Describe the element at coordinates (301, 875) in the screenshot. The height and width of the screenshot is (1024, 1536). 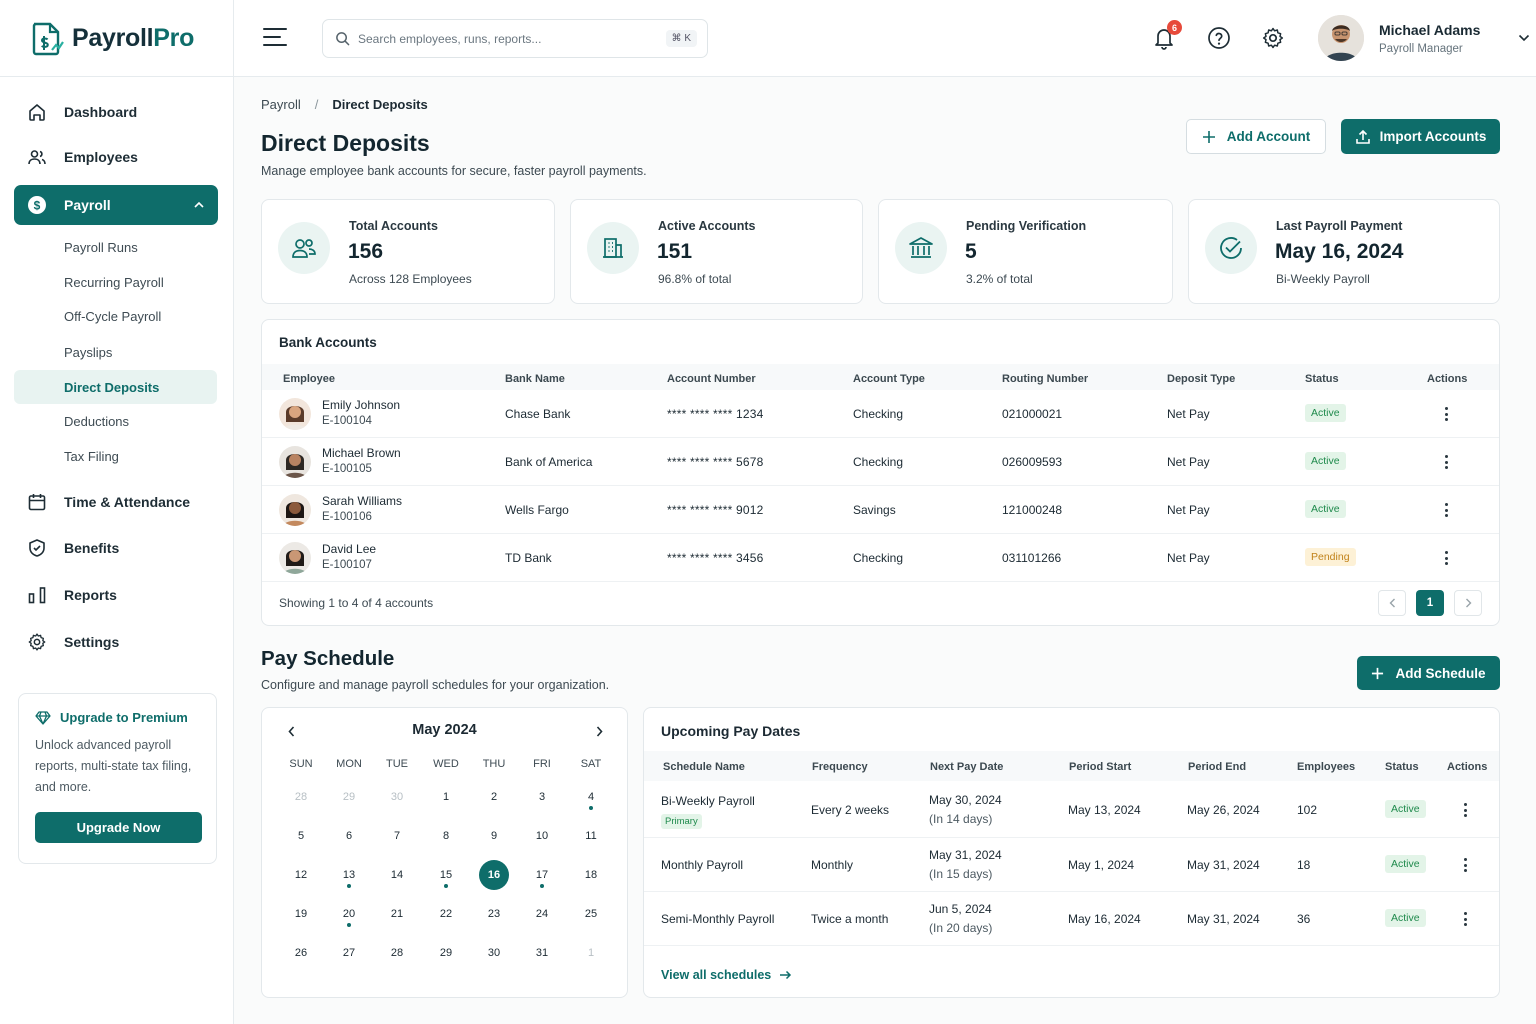
I see `calendar-day: 12` at that location.